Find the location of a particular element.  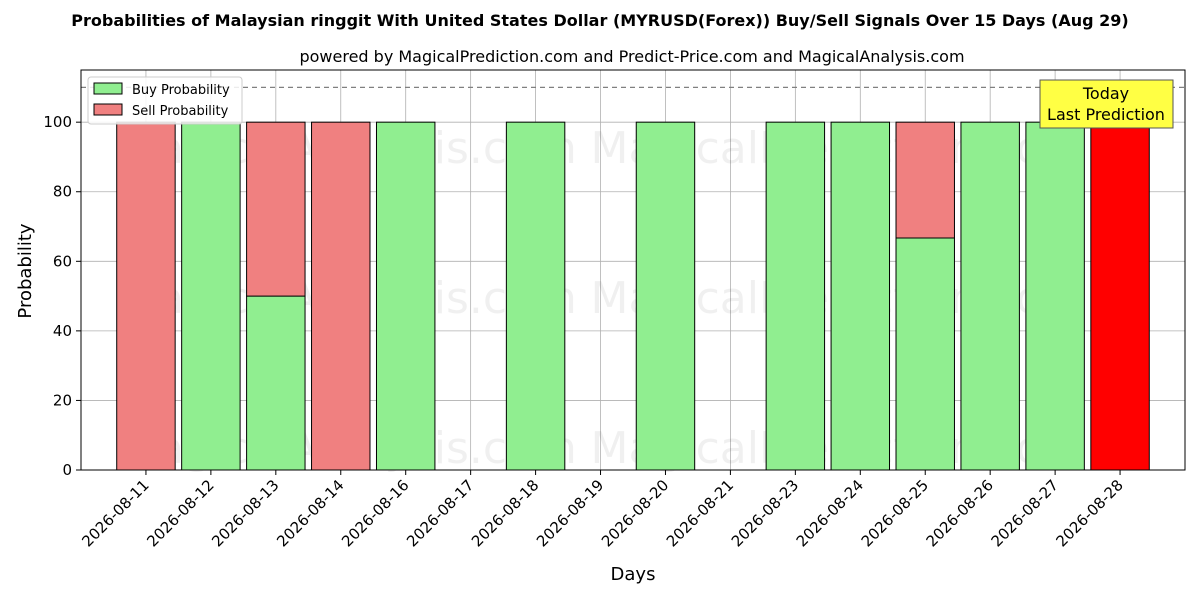

today-annotation-box is located at coordinates (1106, 104).